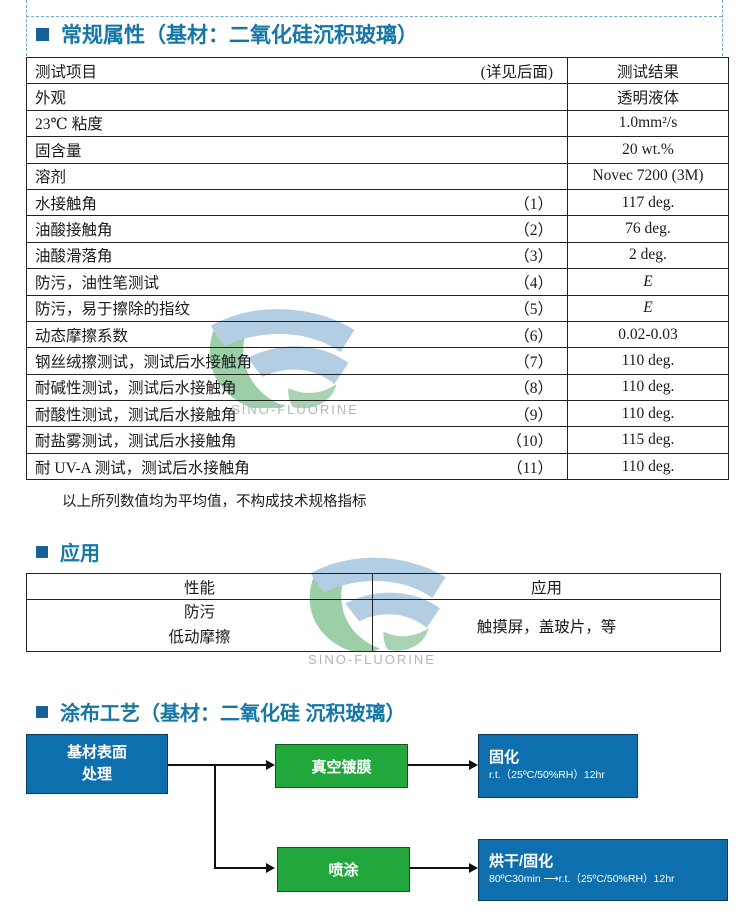  Describe the element at coordinates (648, 150) in the screenshot. I see `test-result-value: 20 wt.%` at that location.